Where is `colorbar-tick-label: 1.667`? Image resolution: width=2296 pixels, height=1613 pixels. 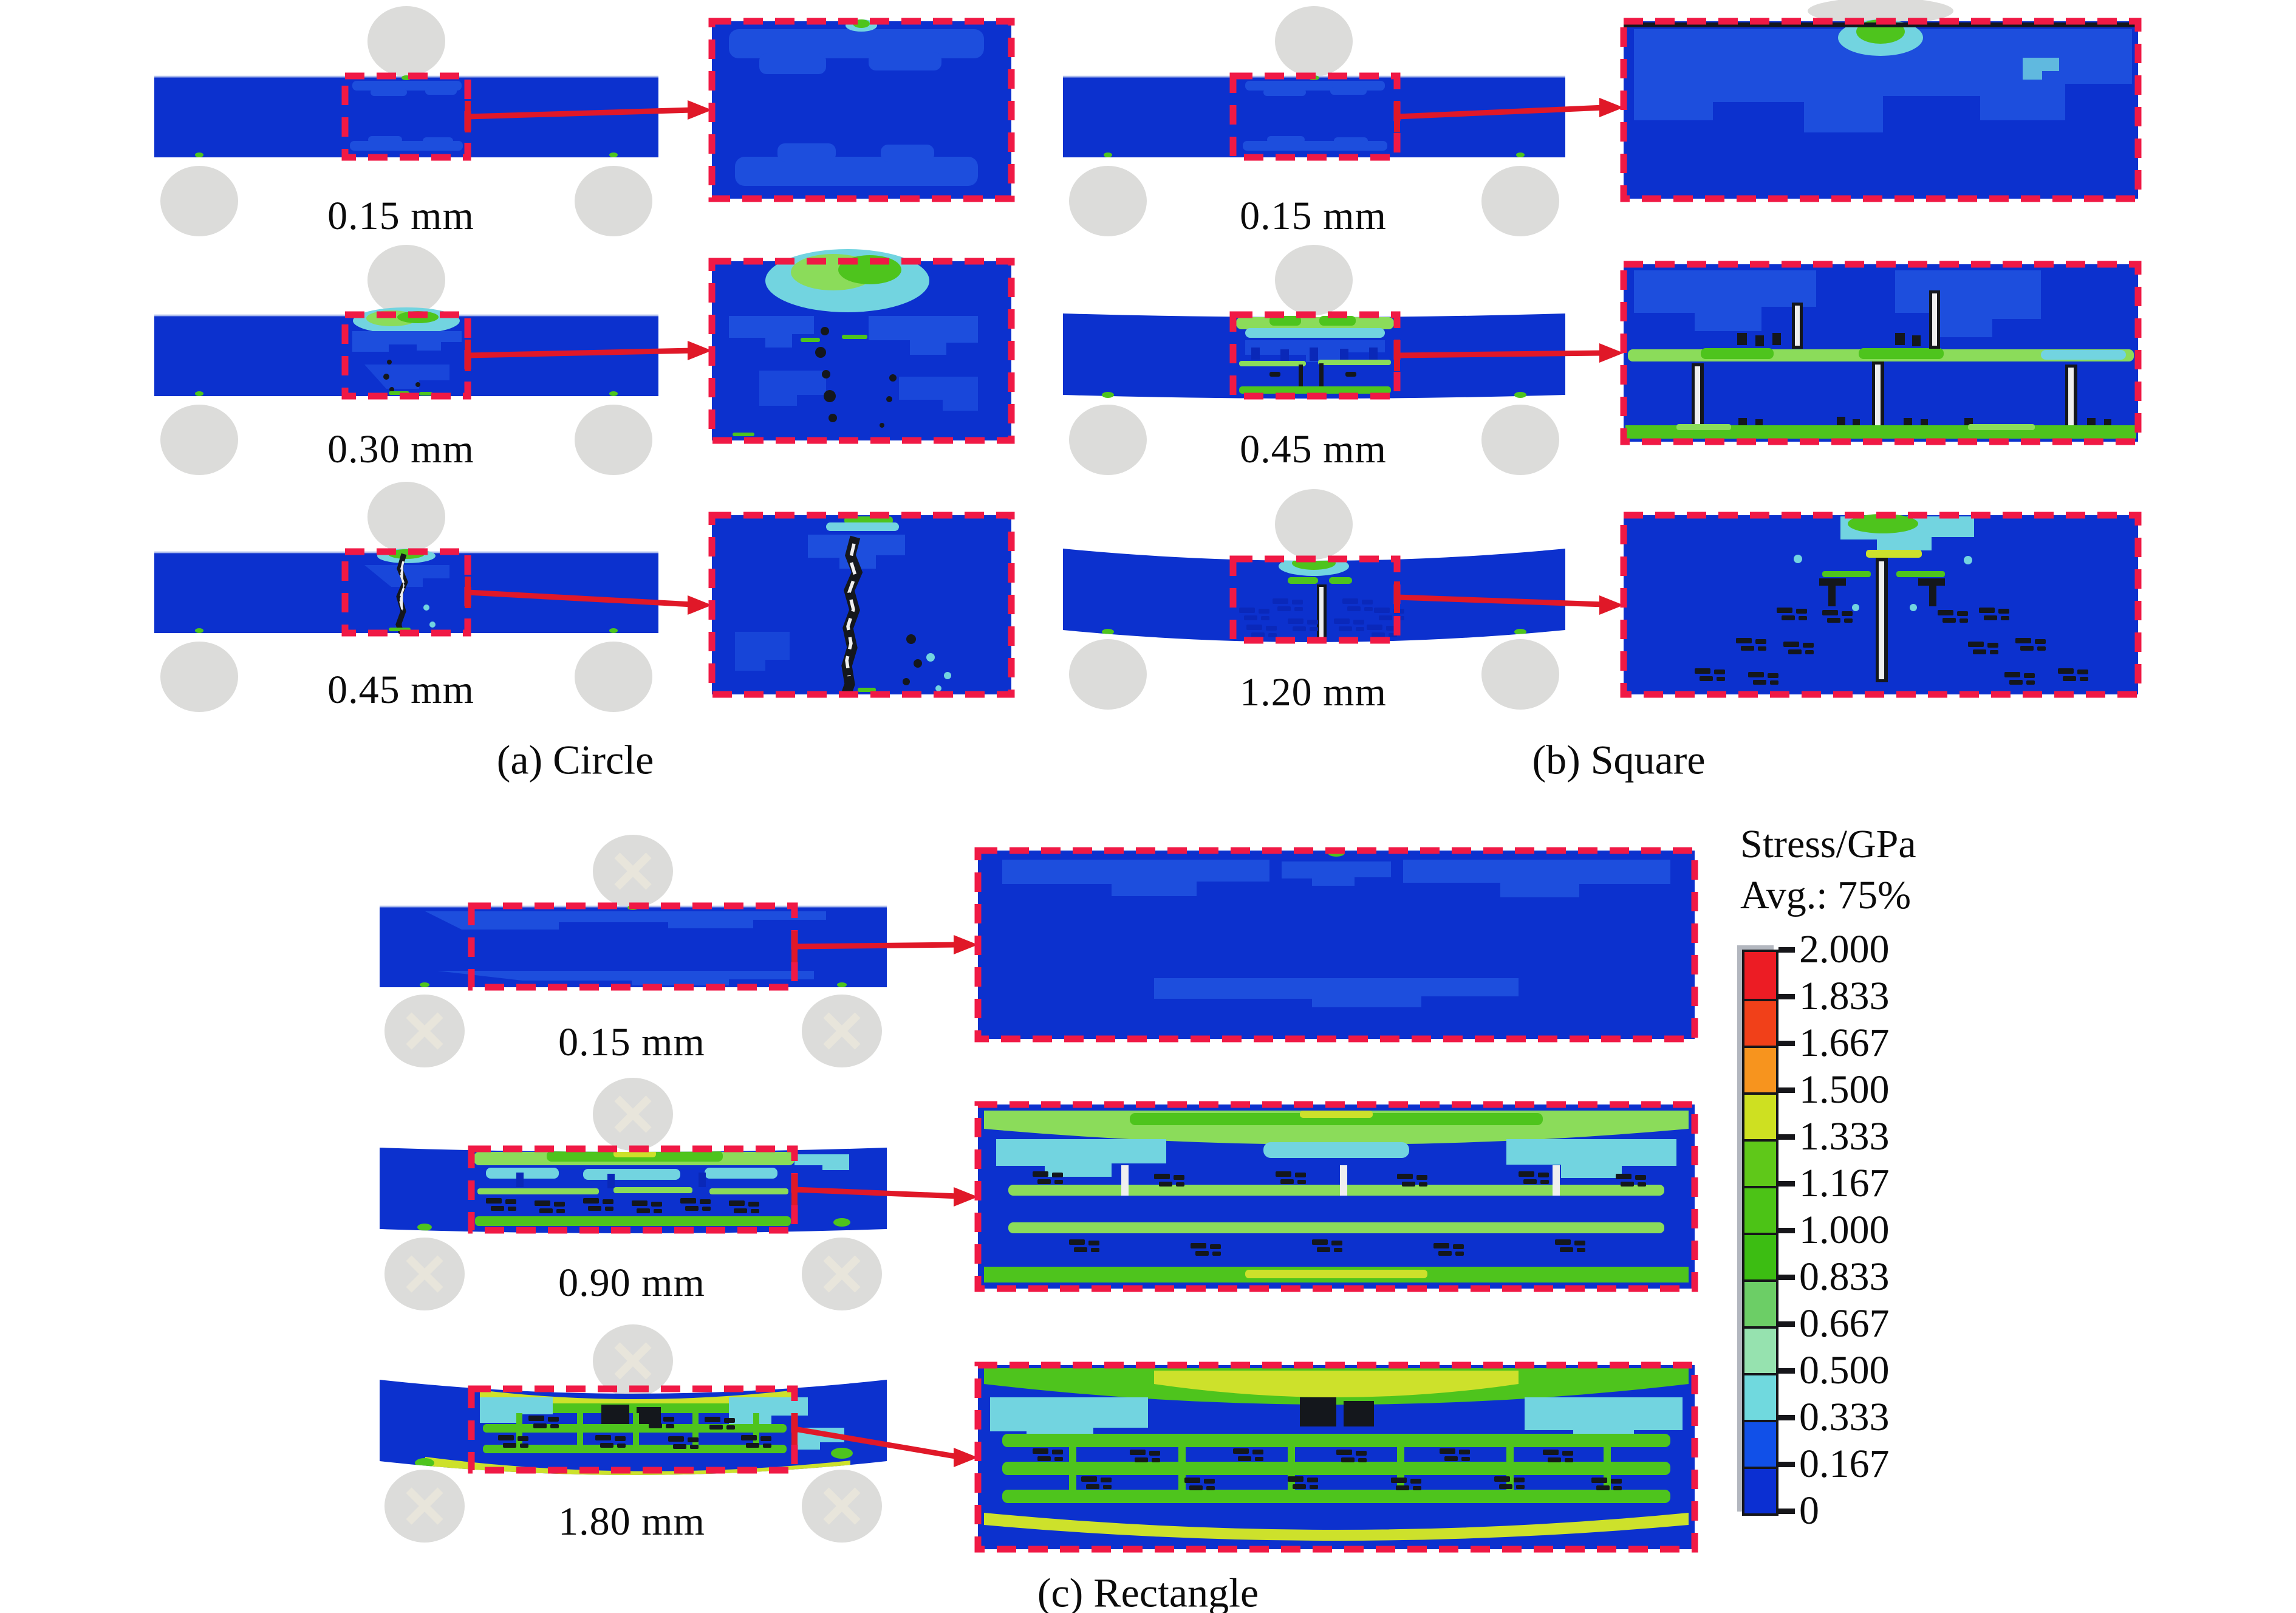
colorbar-tick-label: 1.667 is located at coordinates (1844, 1043).